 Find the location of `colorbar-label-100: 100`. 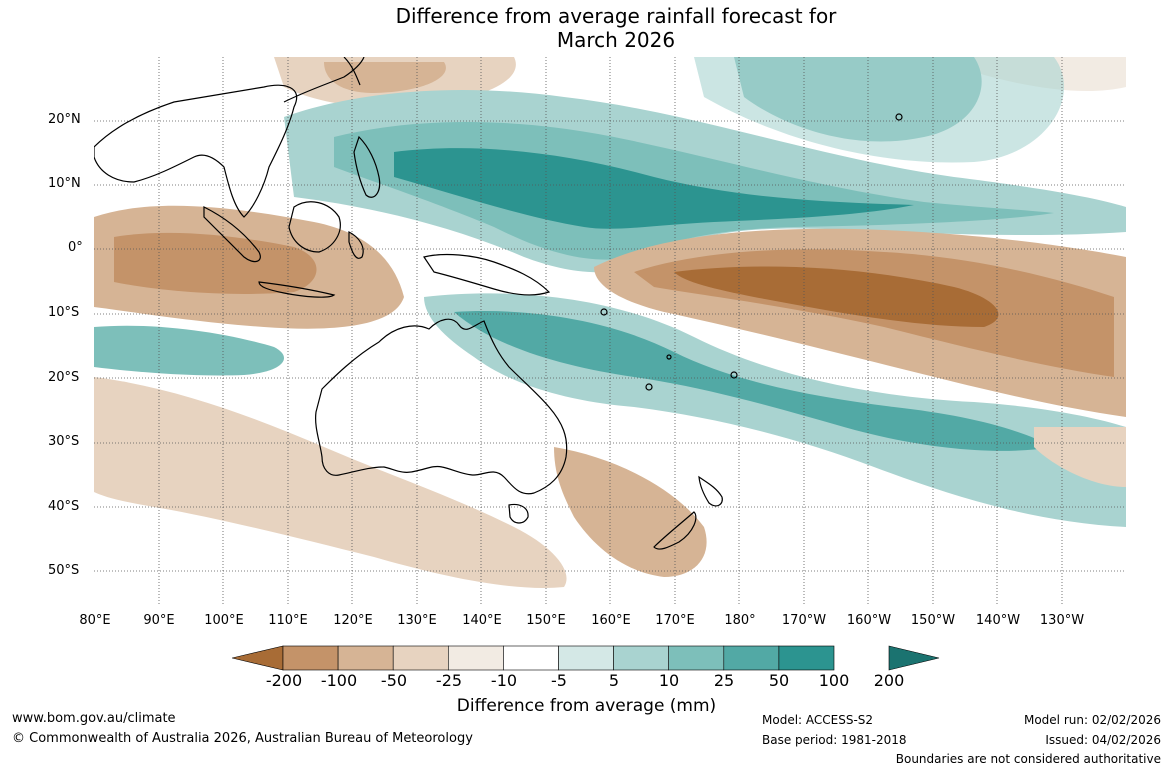

colorbar-label-100: 100 is located at coordinates (834, 680).